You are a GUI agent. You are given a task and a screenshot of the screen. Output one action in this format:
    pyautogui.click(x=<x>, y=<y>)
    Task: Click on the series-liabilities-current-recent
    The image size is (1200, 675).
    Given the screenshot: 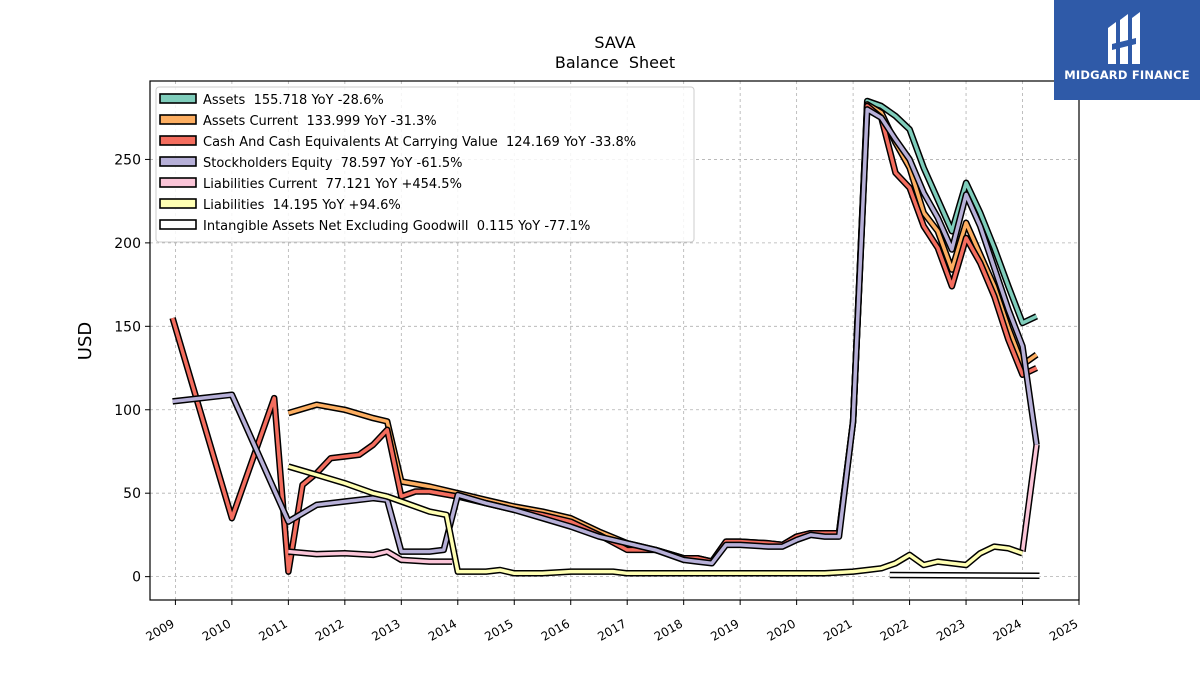 What is the action you would take?
    pyautogui.click(x=1029, y=498)
    